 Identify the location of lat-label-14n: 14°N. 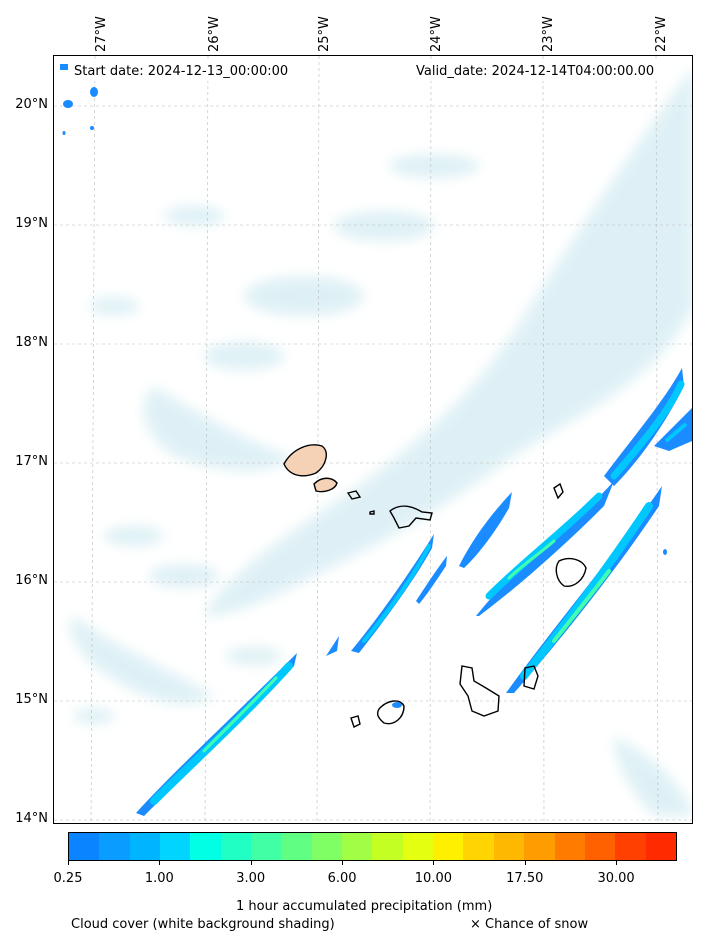
(31, 818).